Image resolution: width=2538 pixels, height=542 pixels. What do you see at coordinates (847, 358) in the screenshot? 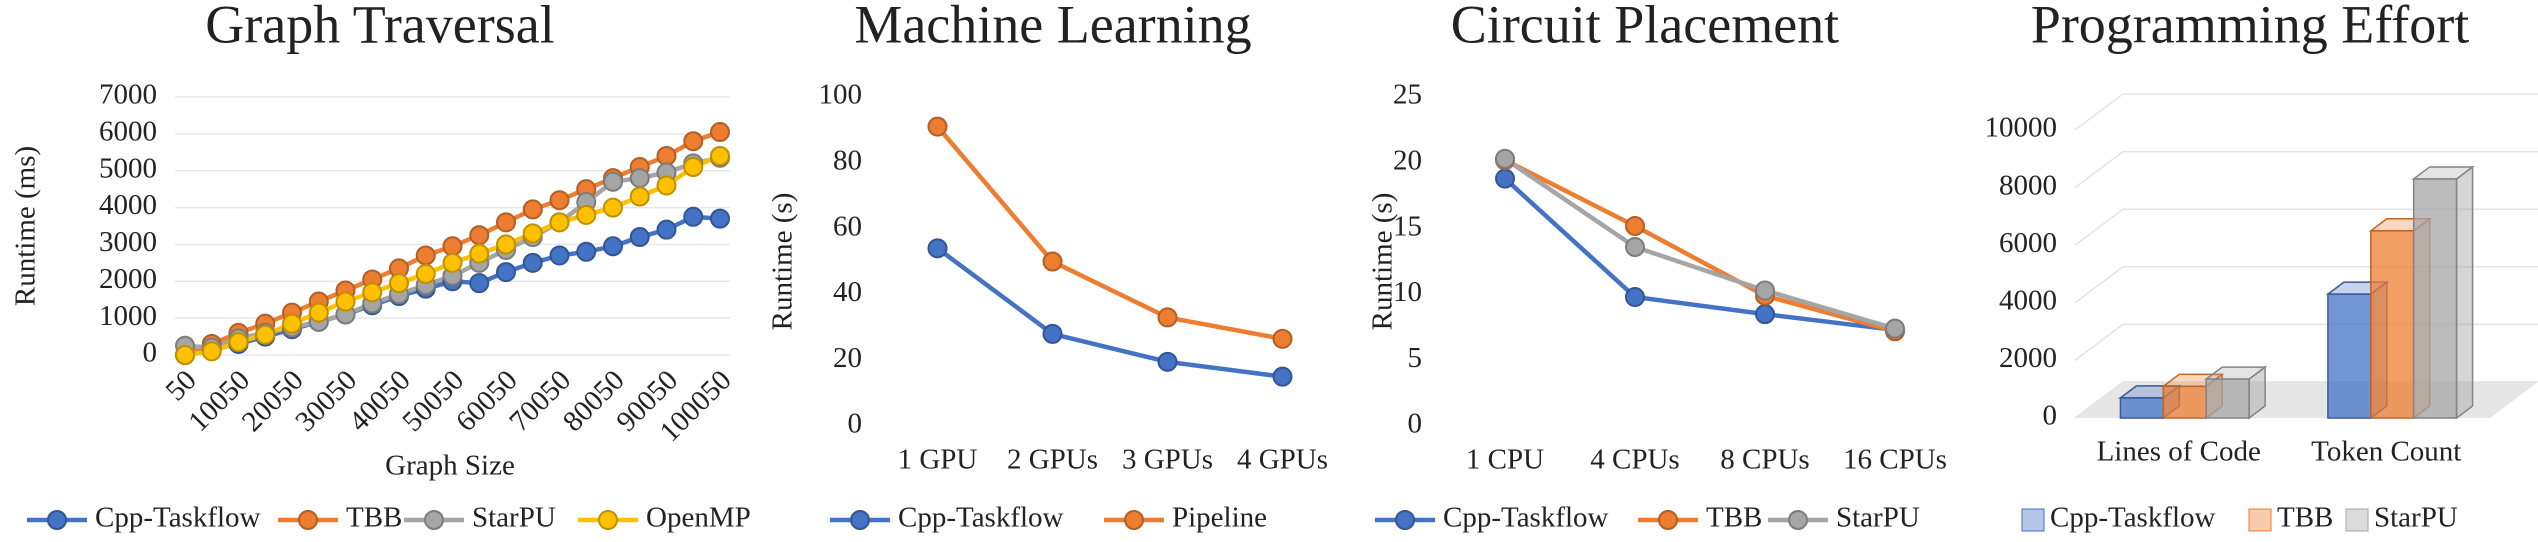
I see `y-tick-label: 20` at bounding box center [847, 358].